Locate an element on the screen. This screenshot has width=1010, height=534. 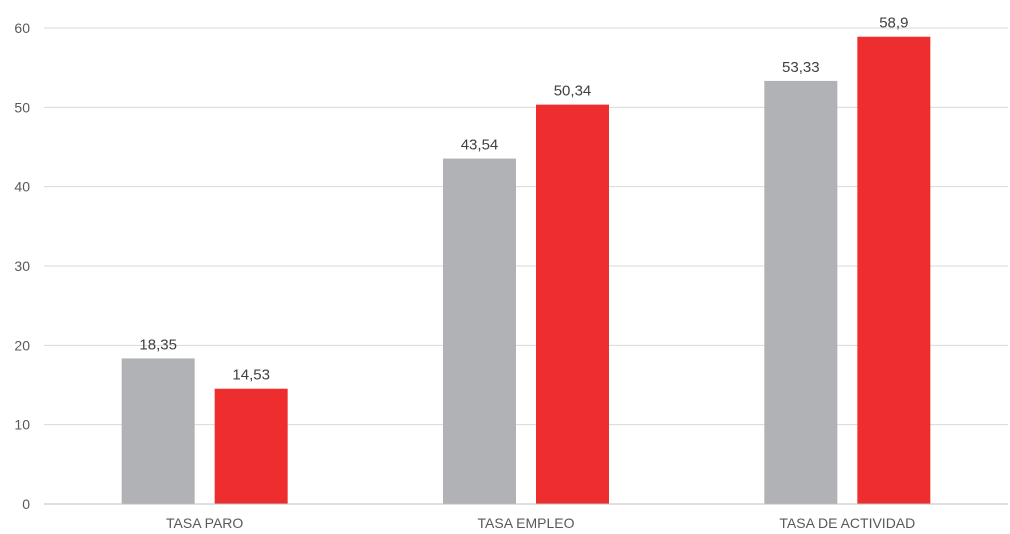
data-label: 43,54 is located at coordinates (480, 145).